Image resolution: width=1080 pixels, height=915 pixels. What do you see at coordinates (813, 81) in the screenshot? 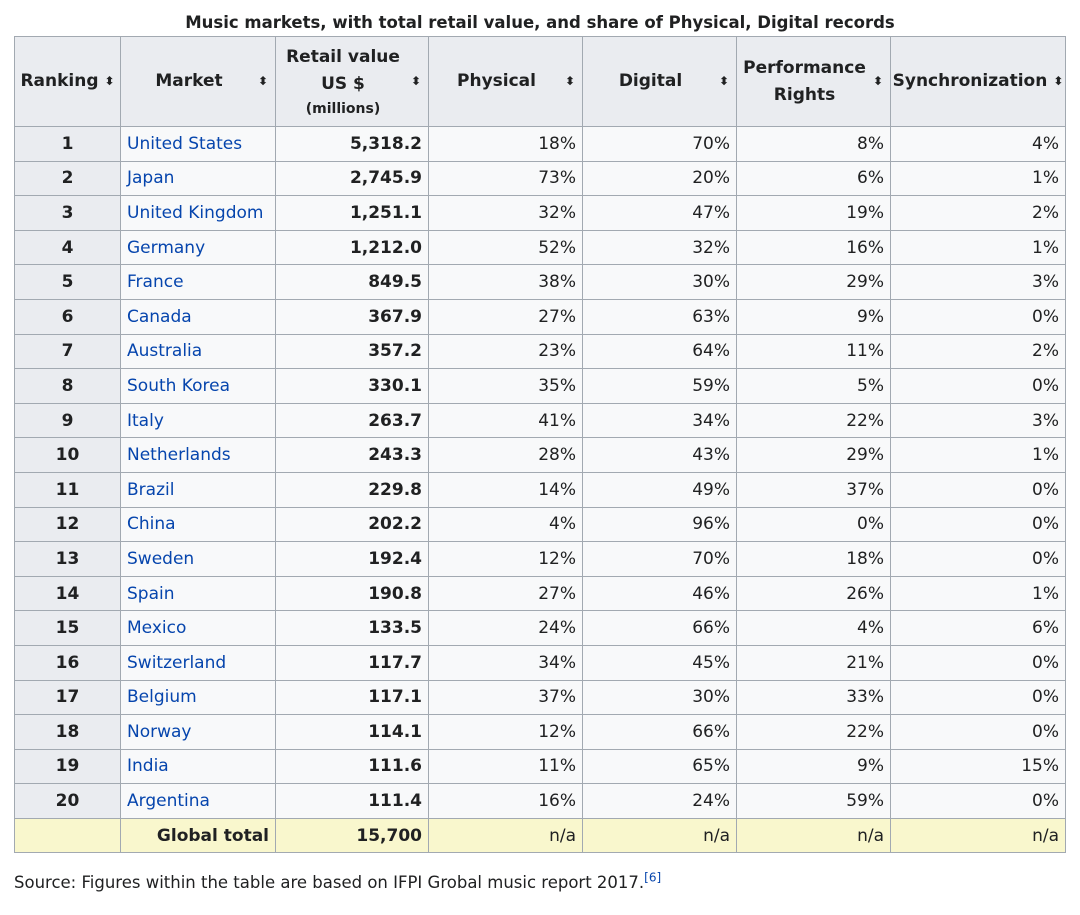
I see `column-header-performance-rights: Performance Rights ⬍` at bounding box center [813, 81].